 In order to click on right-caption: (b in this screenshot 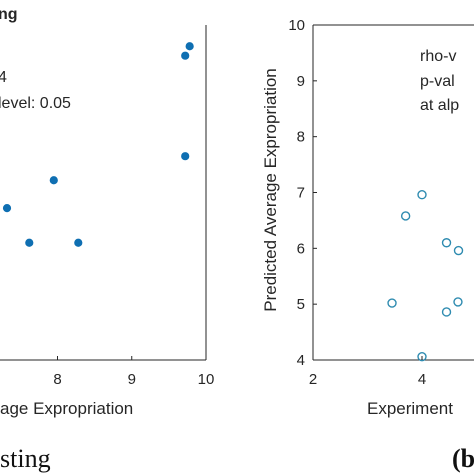, I will do `click(463, 458)`.